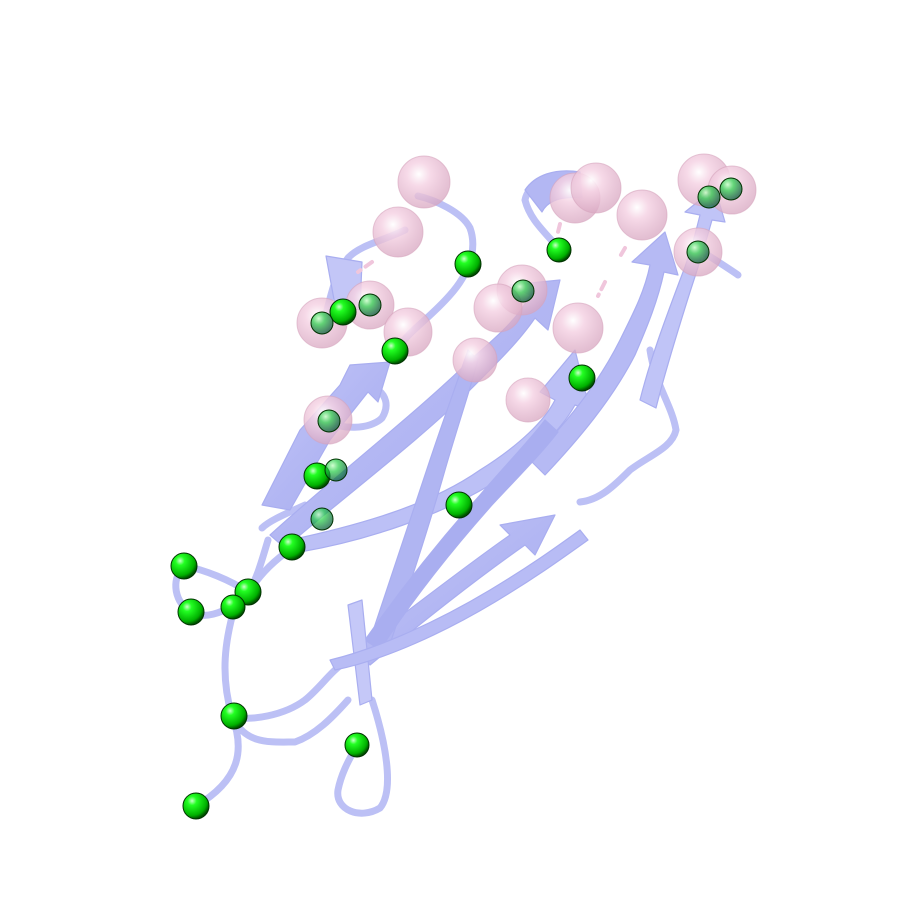 This screenshot has width=900, height=900. I want to click on loop-bottom-hairpin, so click(363, 756).